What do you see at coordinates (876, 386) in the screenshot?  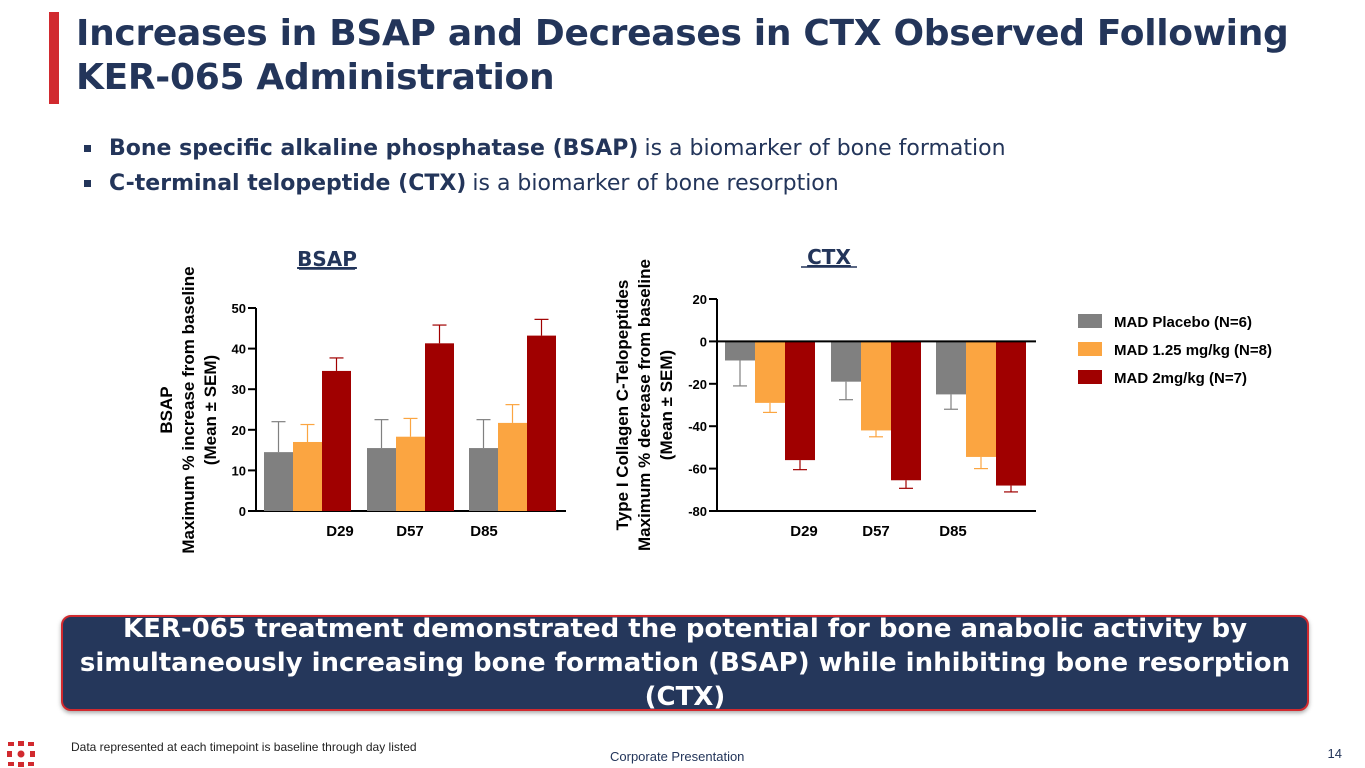 I see `bar-ctx-d57-s1` at bounding box center [876, 386].